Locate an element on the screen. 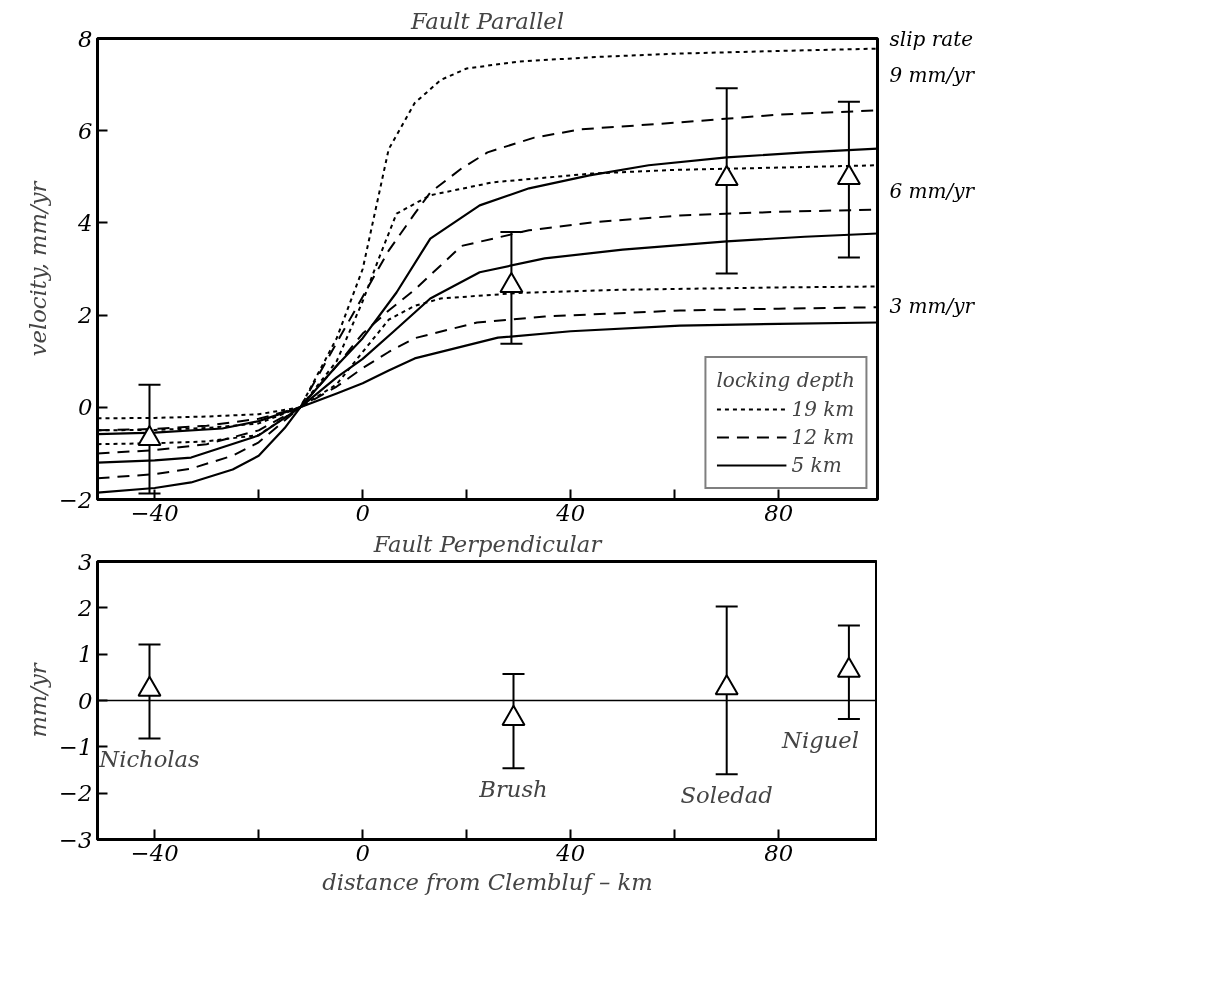 This screenshot has width=1220, height=982. y-tick-label: −3 is located at coordinates (76, 839).